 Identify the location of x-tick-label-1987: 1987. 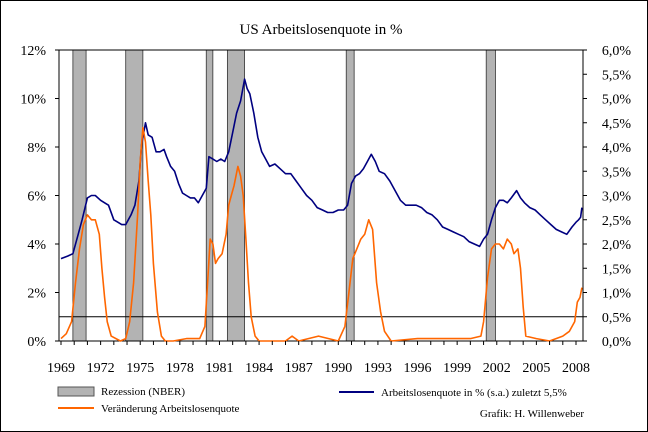
(299, 368).